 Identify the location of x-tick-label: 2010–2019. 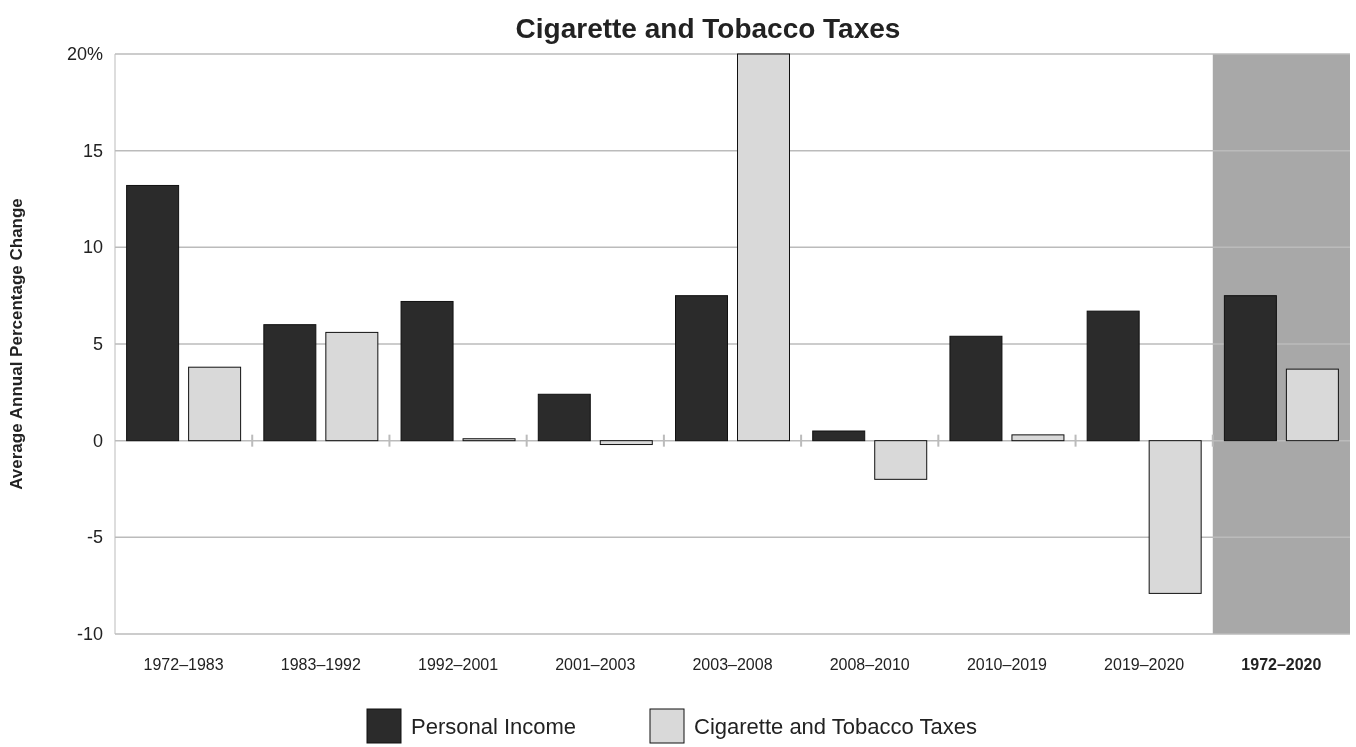
(1007, 664).